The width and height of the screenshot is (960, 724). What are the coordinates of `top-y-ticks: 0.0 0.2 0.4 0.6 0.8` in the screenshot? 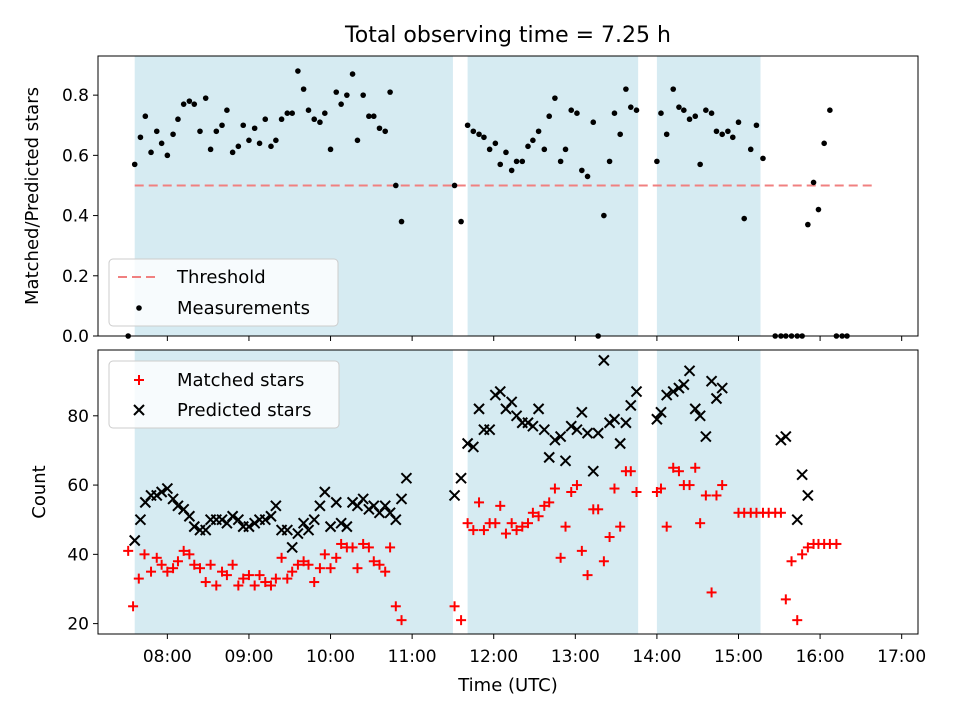 It's located at (80, 216).